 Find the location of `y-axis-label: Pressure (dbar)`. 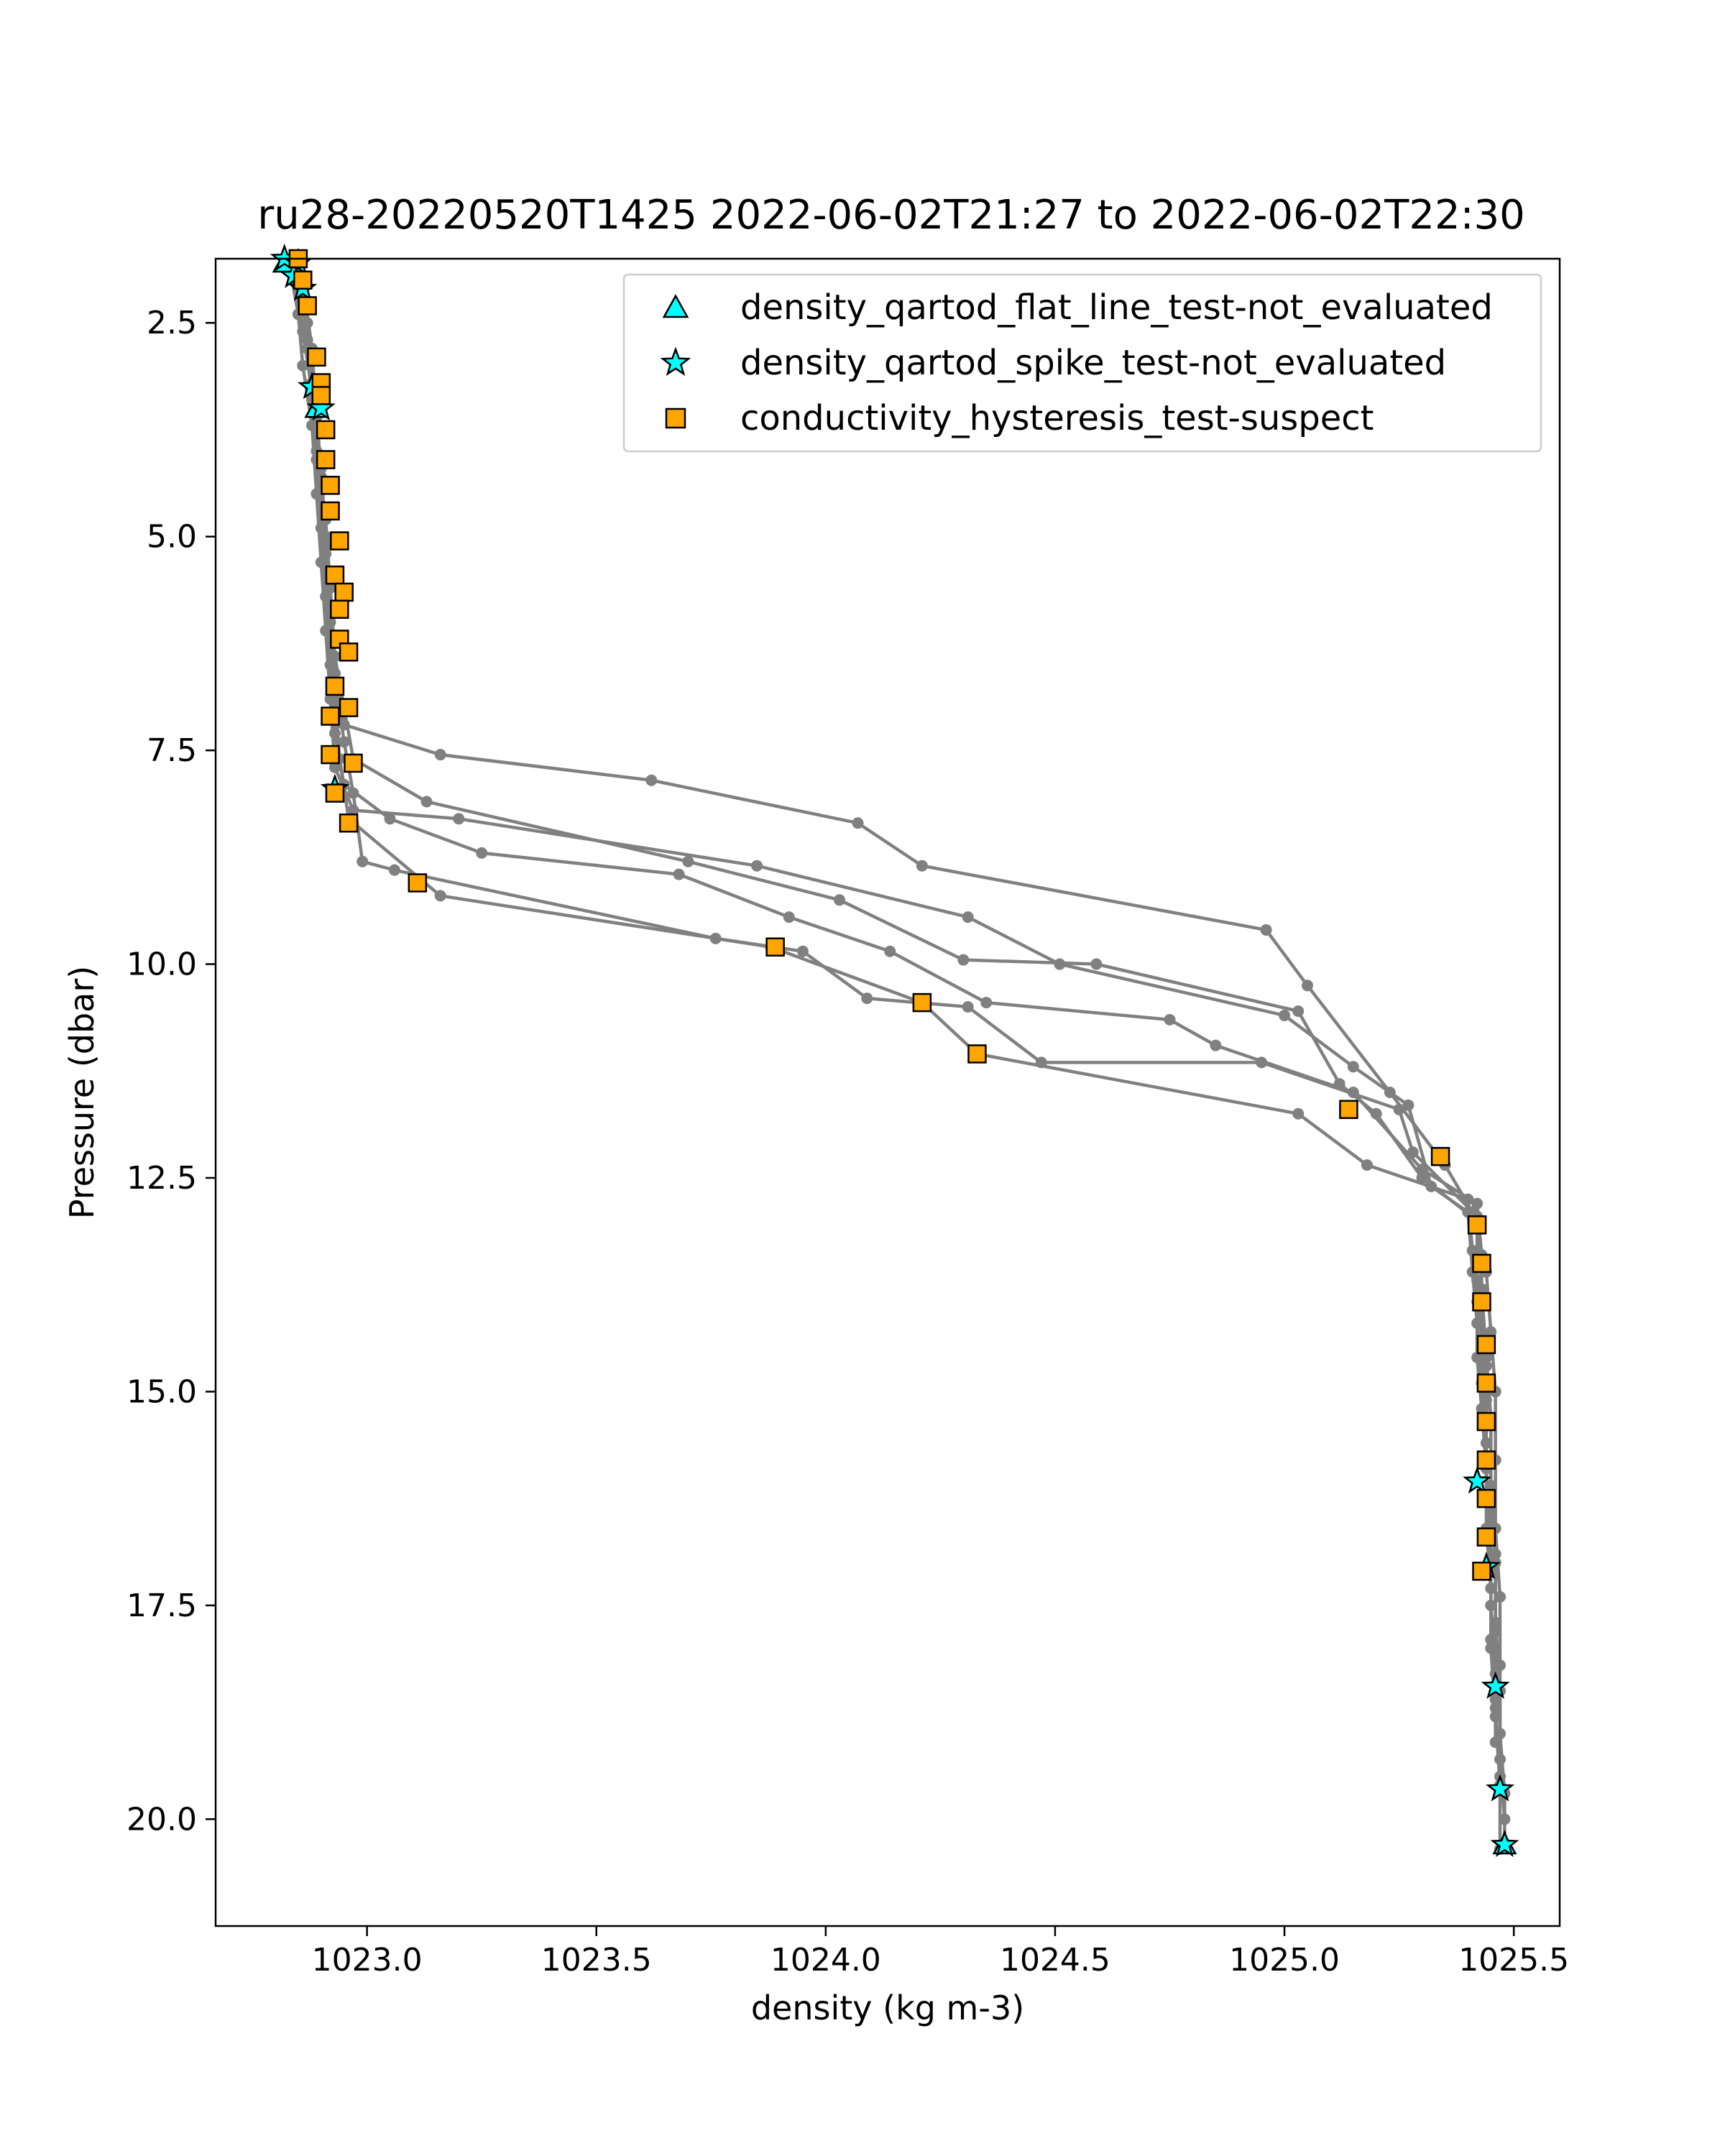

y-axis-label: Pressure (dbar) is located at coordinates (82, 1093).